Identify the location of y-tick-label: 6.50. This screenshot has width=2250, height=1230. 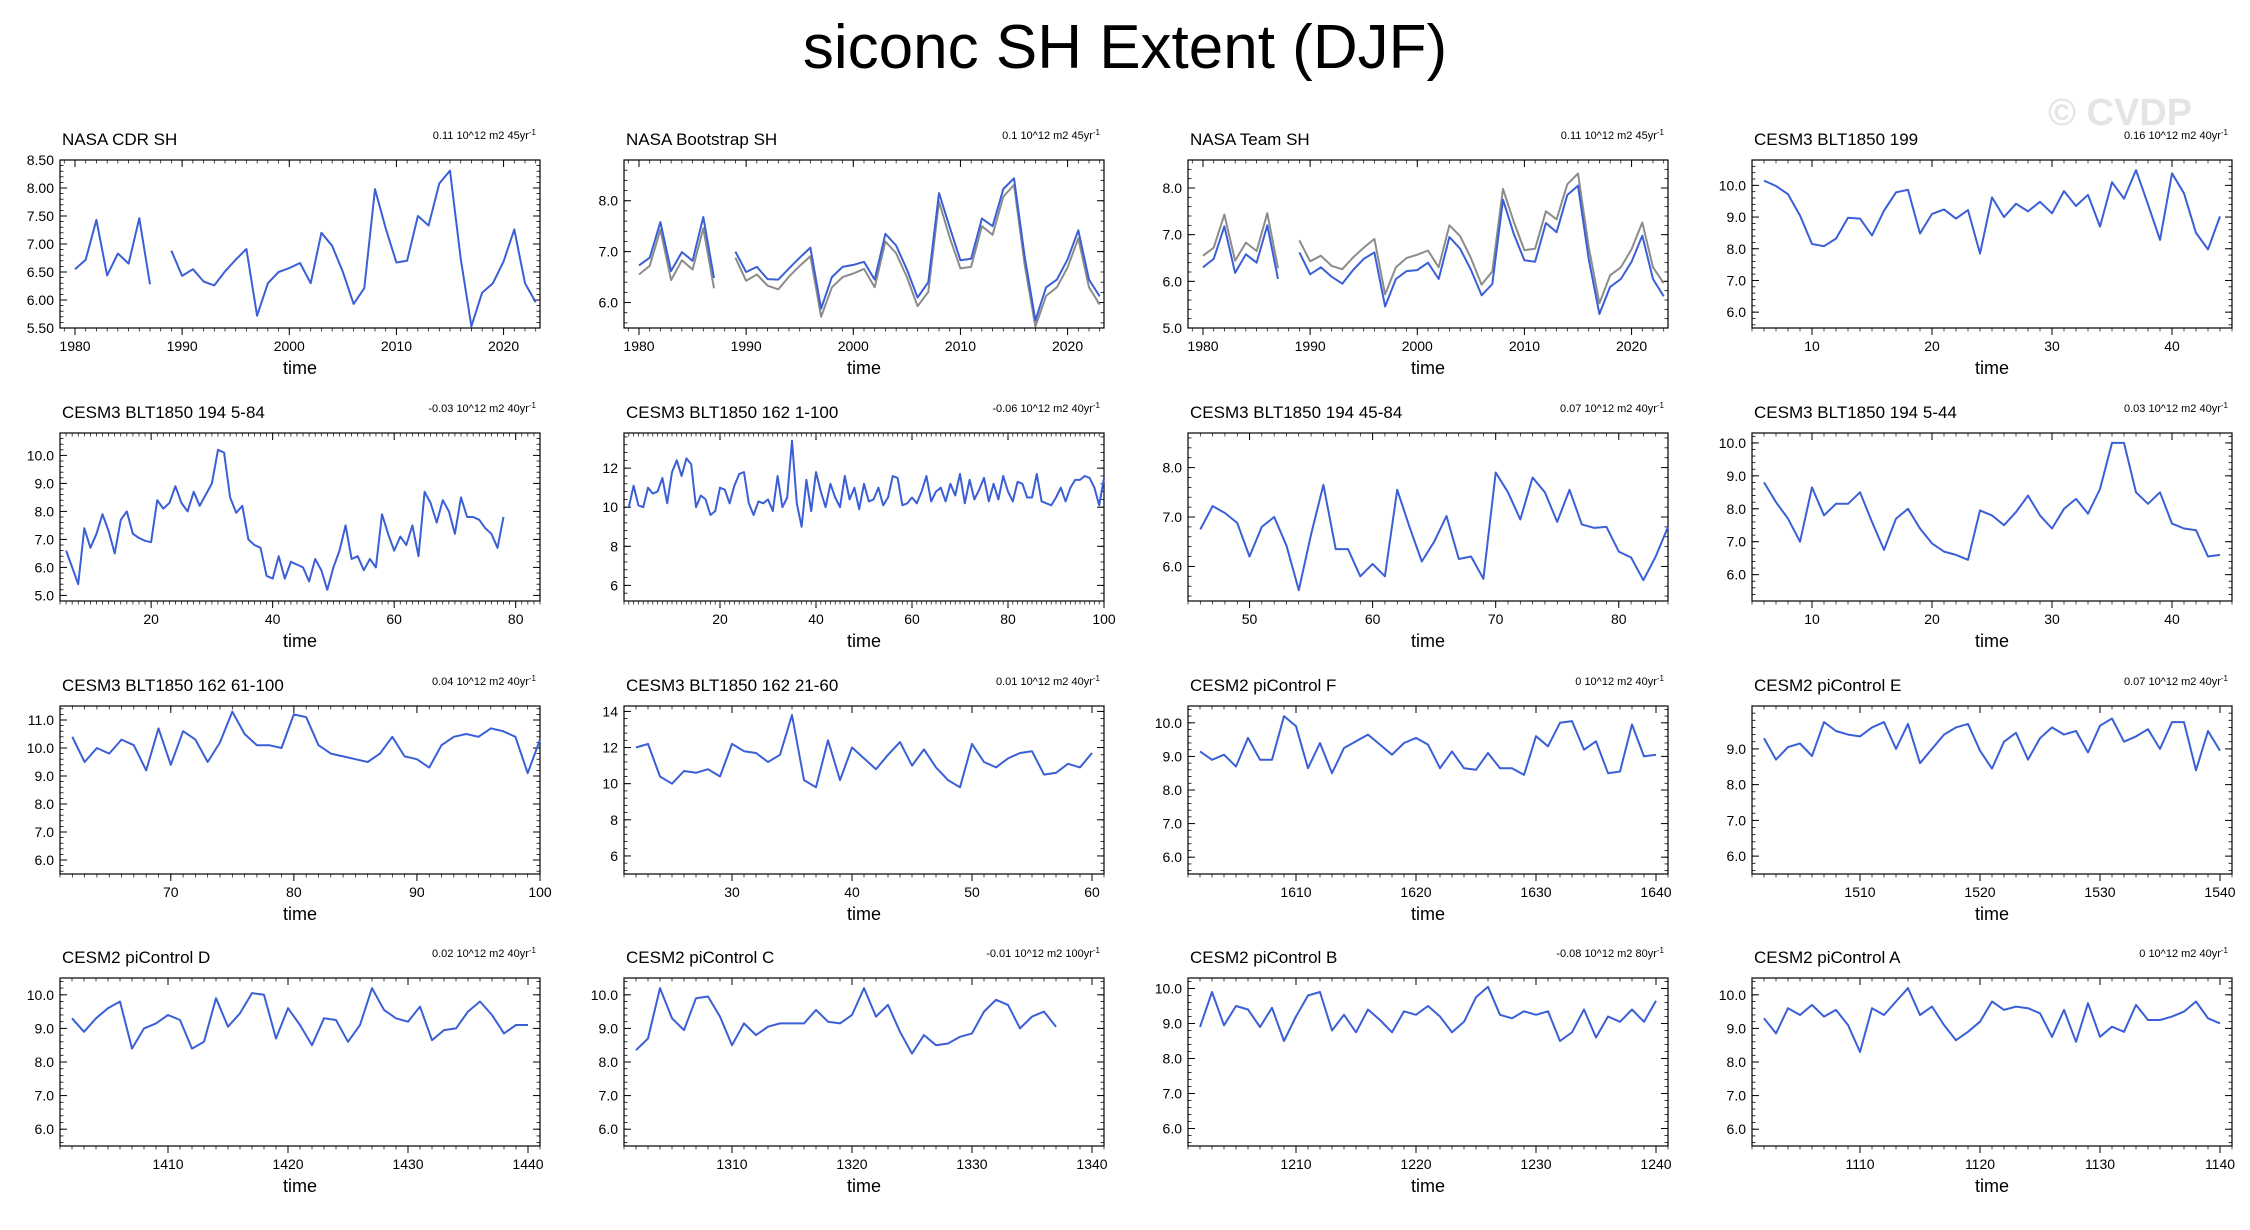
(40, 272).